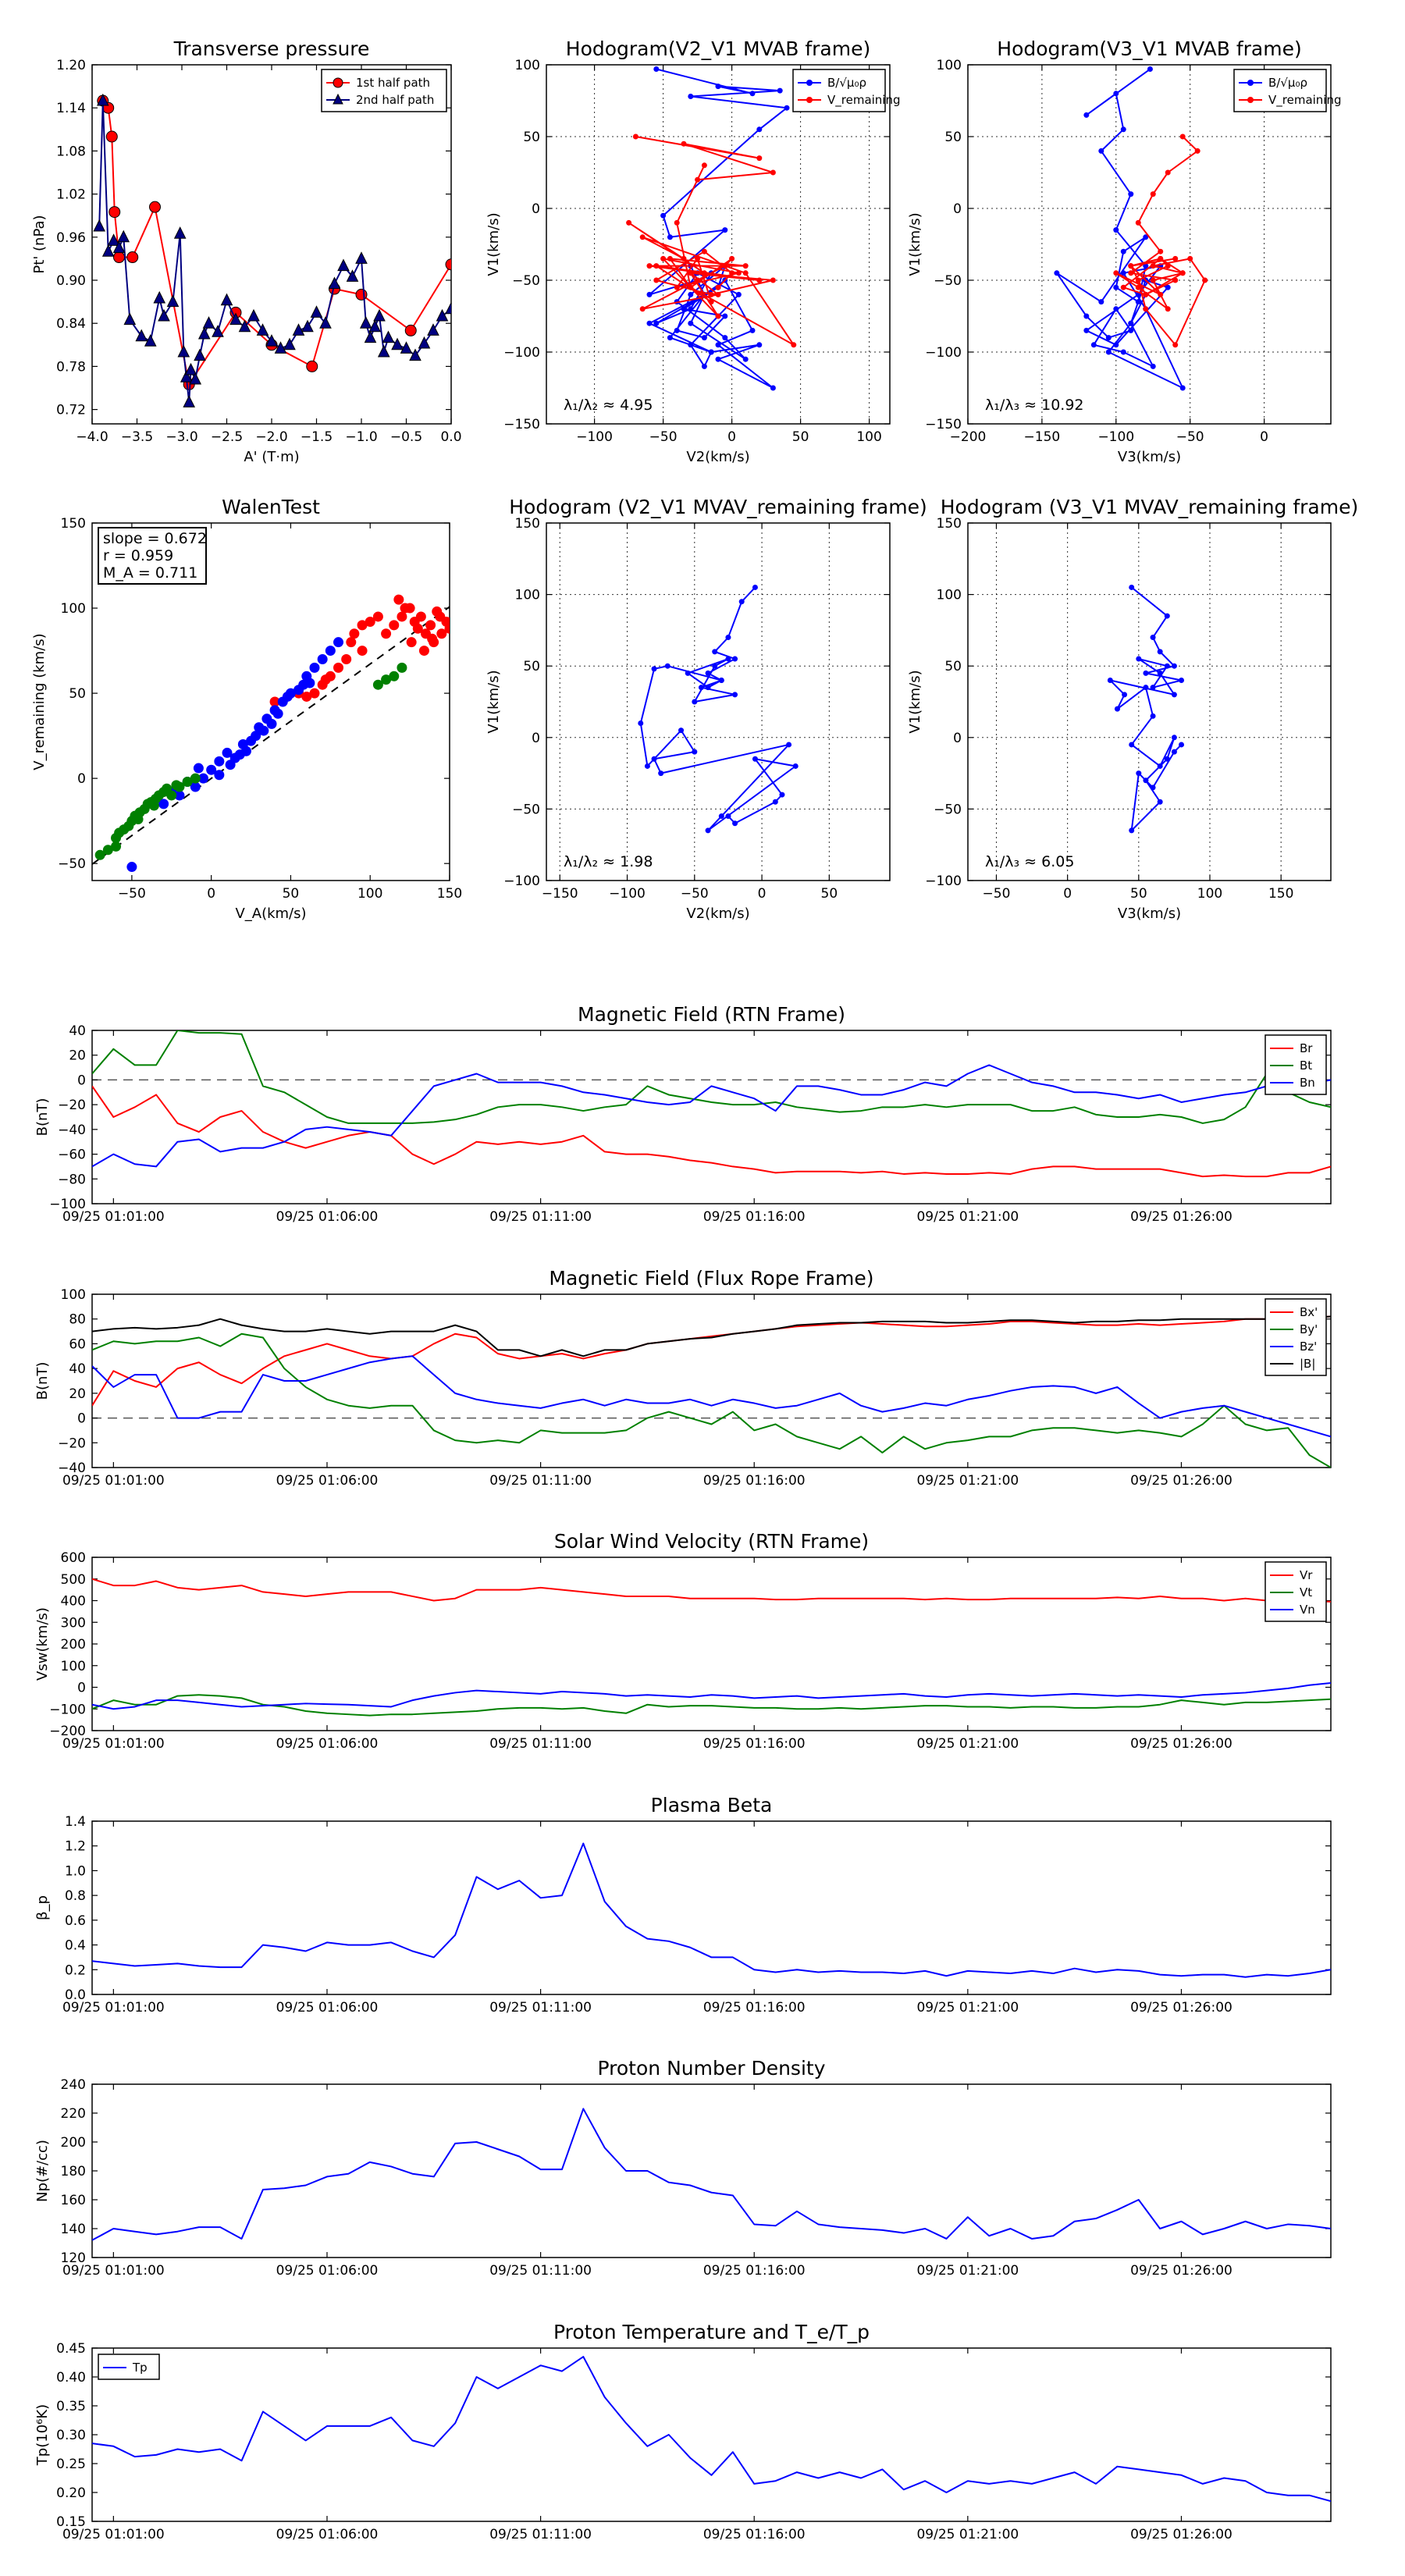 The image size is (1405, 2576). I want to click on x-tick-label: −100, so click(1115, 437).